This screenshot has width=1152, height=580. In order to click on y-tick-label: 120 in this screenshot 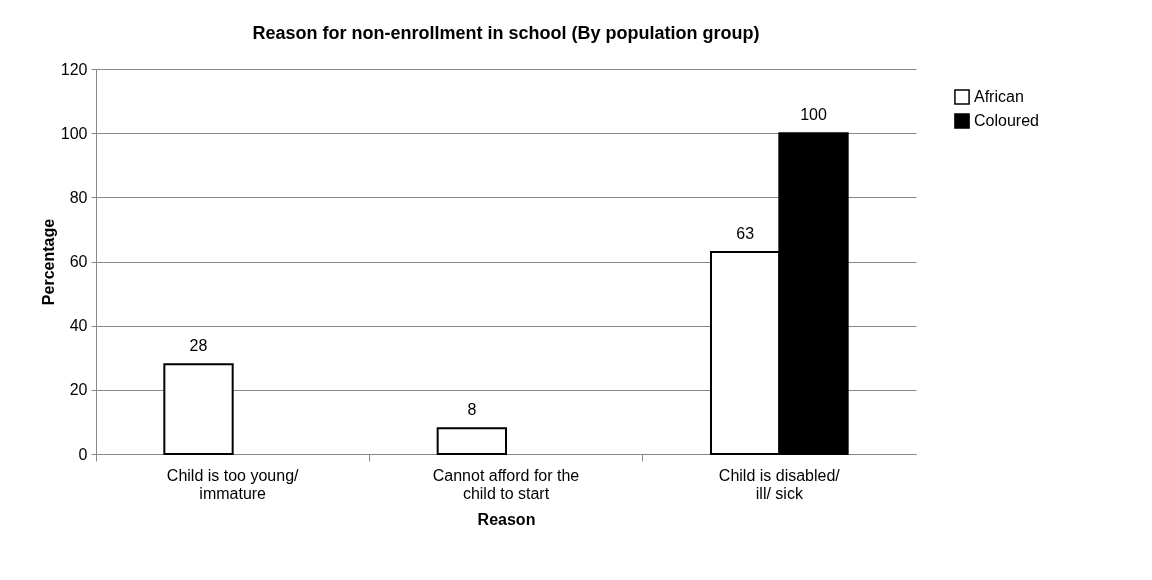, I will do `click(74, 69)`.